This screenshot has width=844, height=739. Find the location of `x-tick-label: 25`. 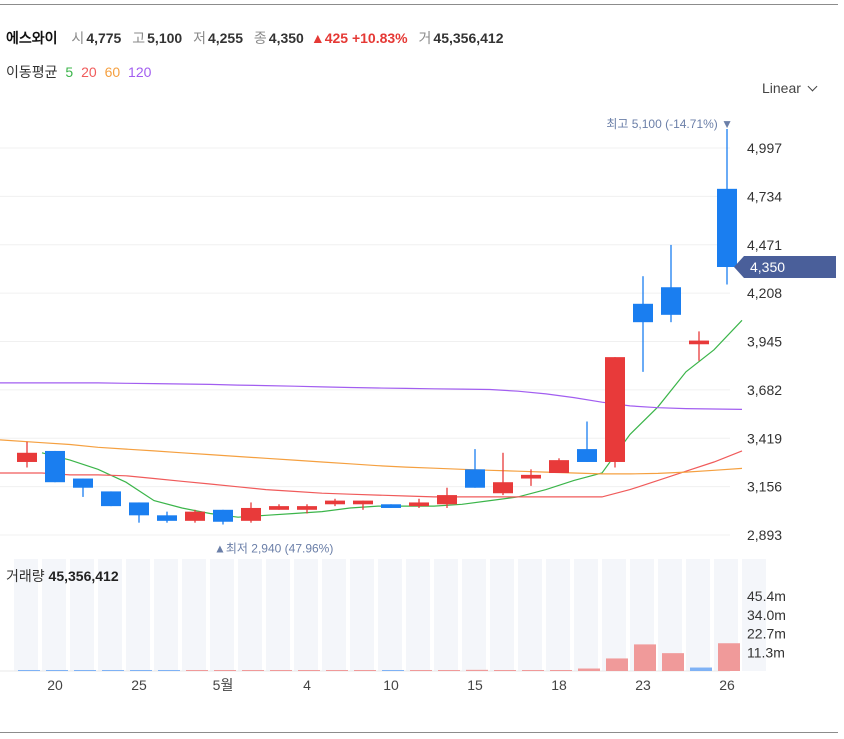

x-tick-label: 25 is located at coordinates (139, 685).